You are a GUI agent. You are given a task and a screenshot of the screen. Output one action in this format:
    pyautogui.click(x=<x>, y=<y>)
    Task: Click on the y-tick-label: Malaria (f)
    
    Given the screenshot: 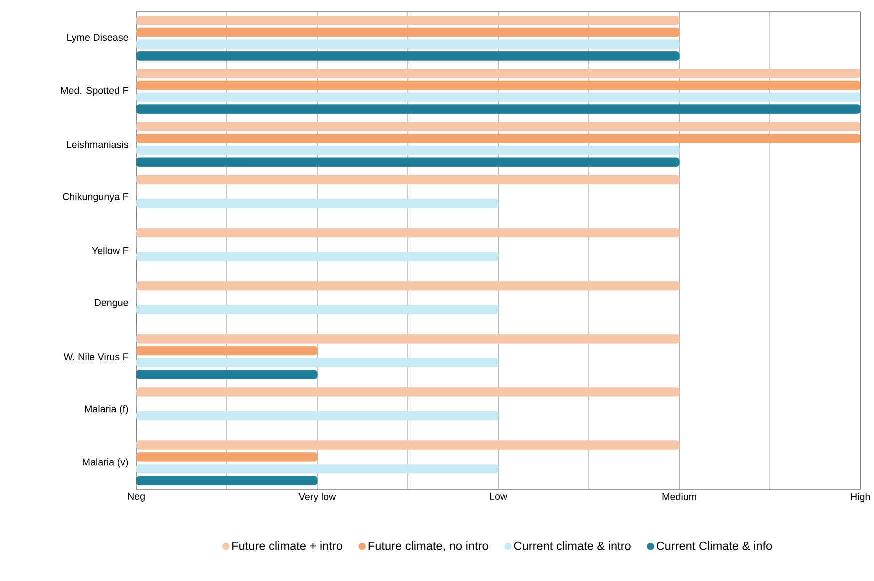 What is the action you would take?
    pyautogui.click(x=106, y=410)
    